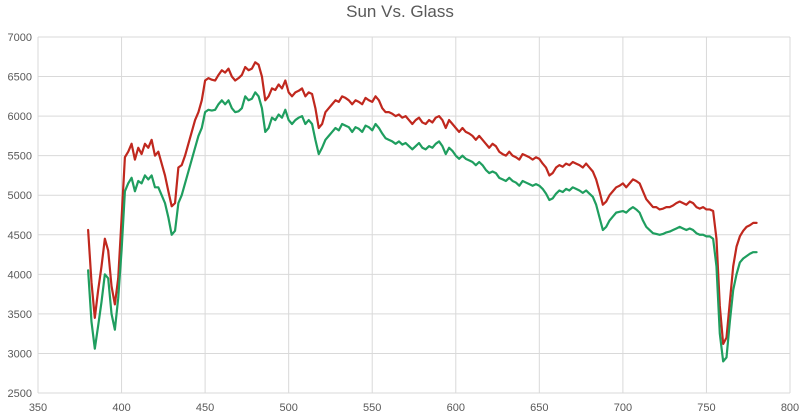 The width and height of the screenshot is (800, 415). What do you see at coordinates (121, 408) in the screenshot?
I see `x-tick-label: 400` at bounding box center [121, 408].